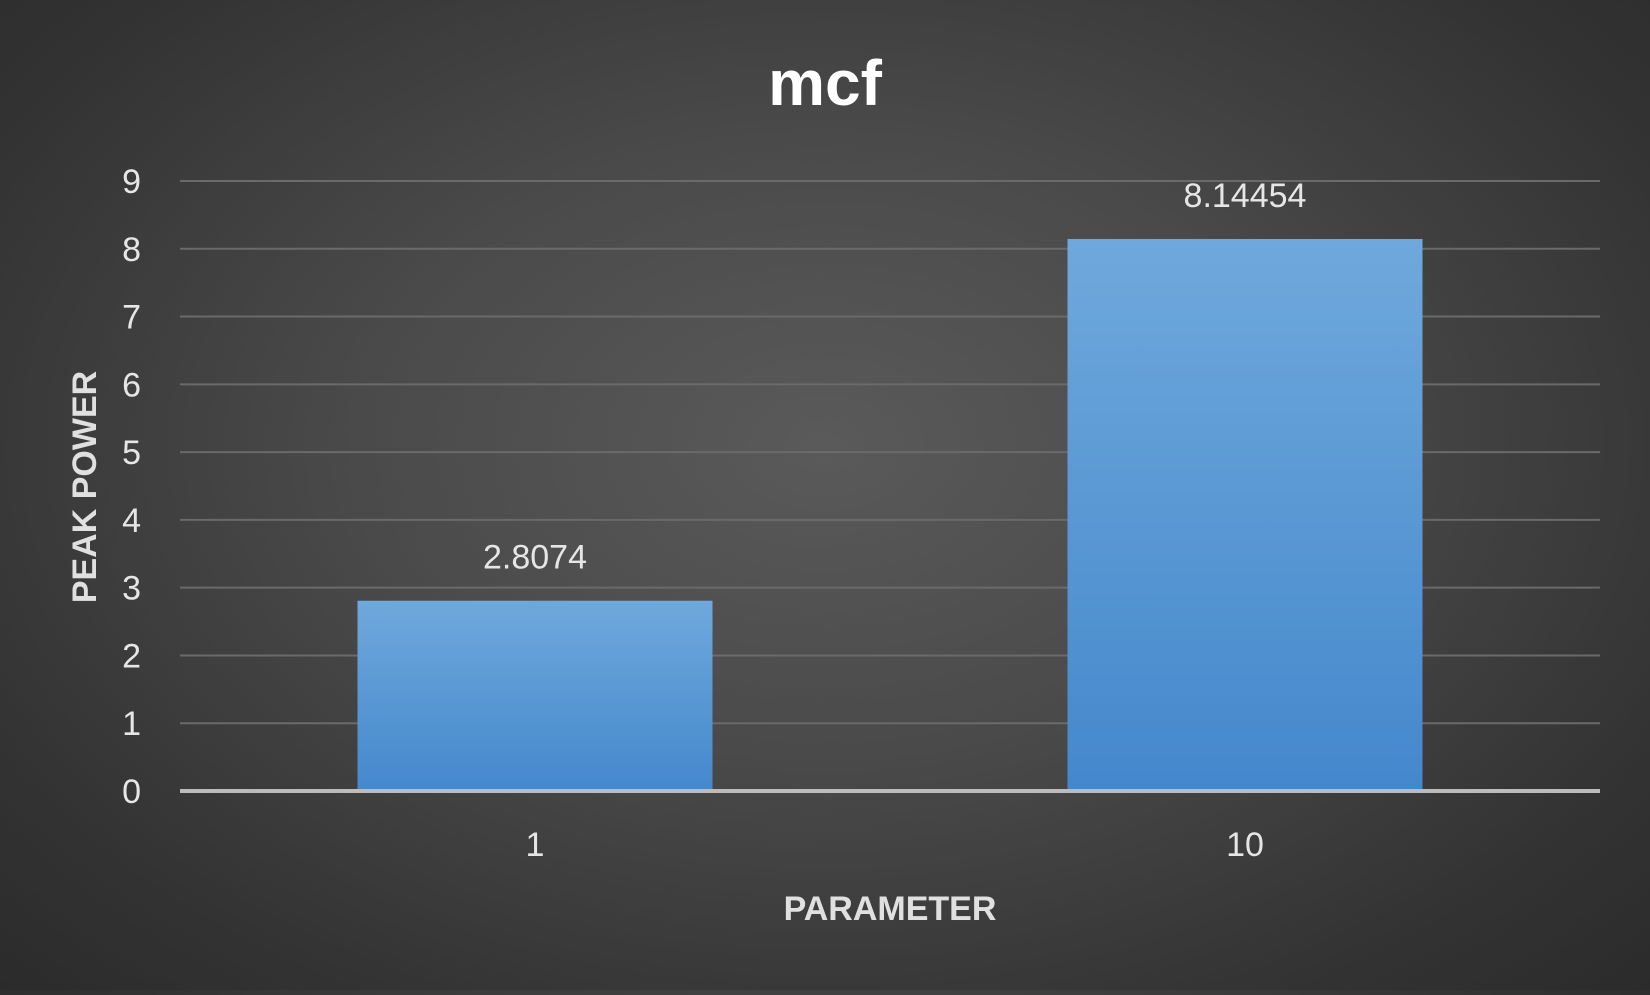  What do you see at coordinates (131, 521) in the screenshot?
I see `y-tick-label: 4` at bounding box center [131, 521].